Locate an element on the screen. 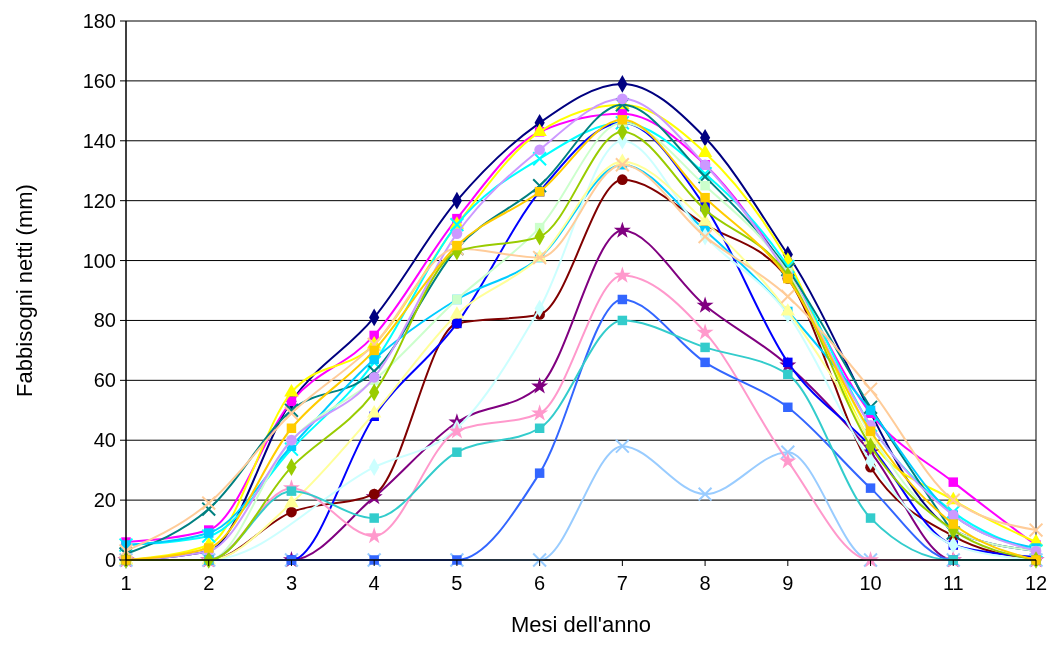 The width and height of the screenshot is (1057, 652). y-tick-label: 80 is located at coordinates (104, 320).